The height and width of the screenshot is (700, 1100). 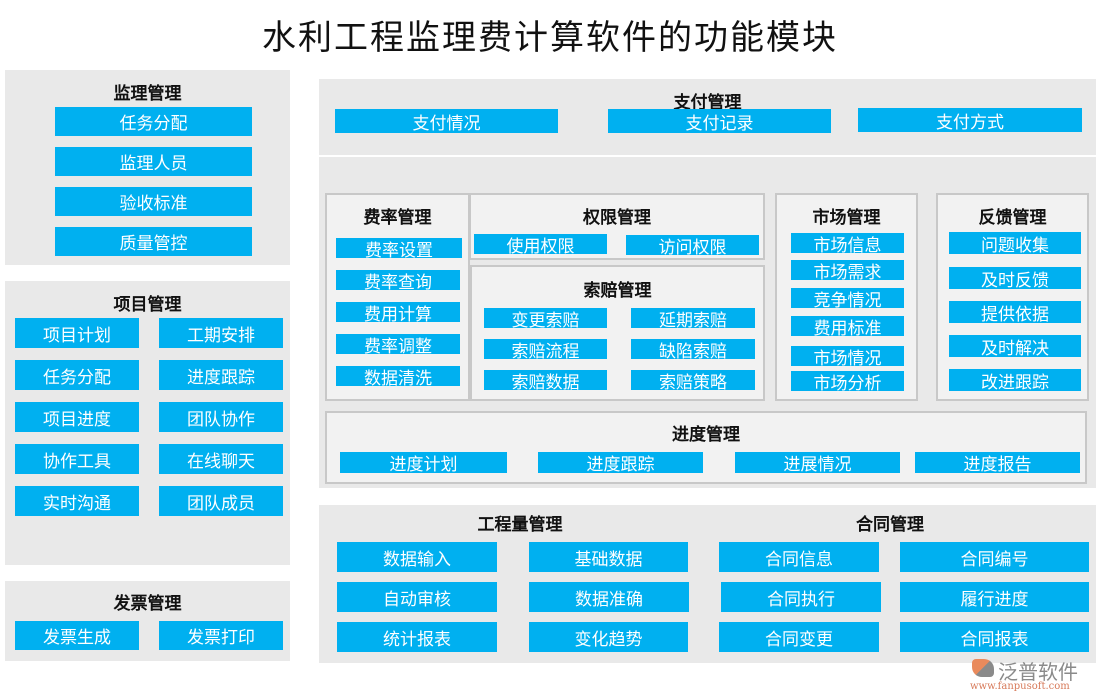 What do you see at coordinates (994, 597) in the screenshot?
I see `contract-item: 履行进度` at bounding box center [994, 597].